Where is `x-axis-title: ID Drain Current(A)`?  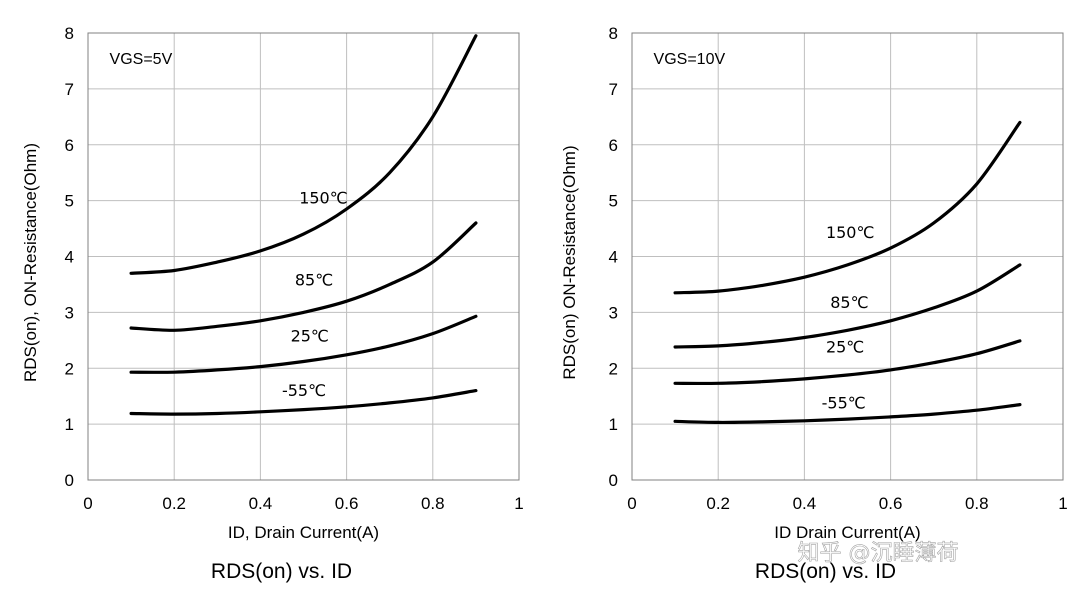 x-axis-title: ID Drain Current(A) is located at coordinates (847, 532).